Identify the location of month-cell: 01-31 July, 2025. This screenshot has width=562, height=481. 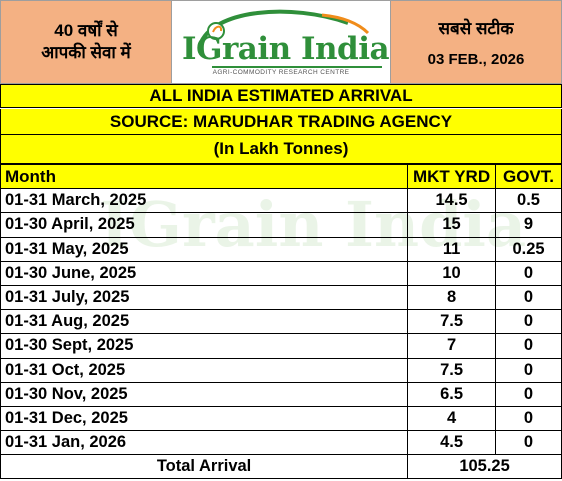
(204, 297).